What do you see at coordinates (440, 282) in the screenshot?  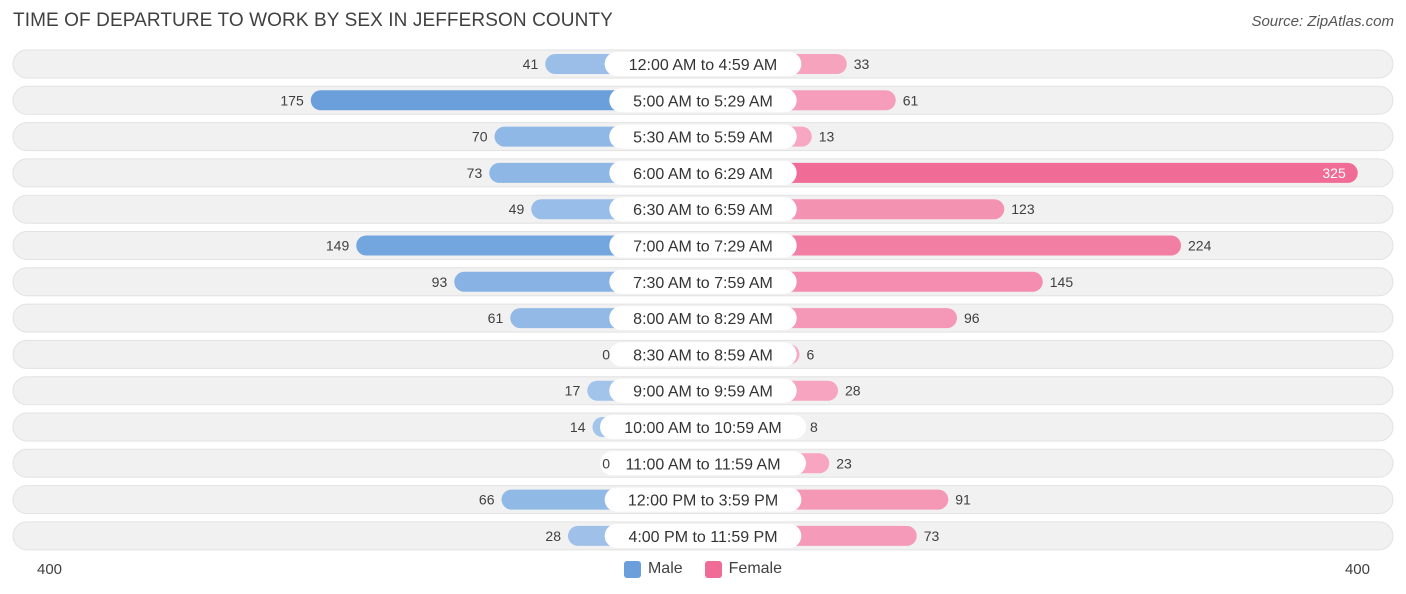 I see `value-male-6: 93` at bounding box center [440, 282].